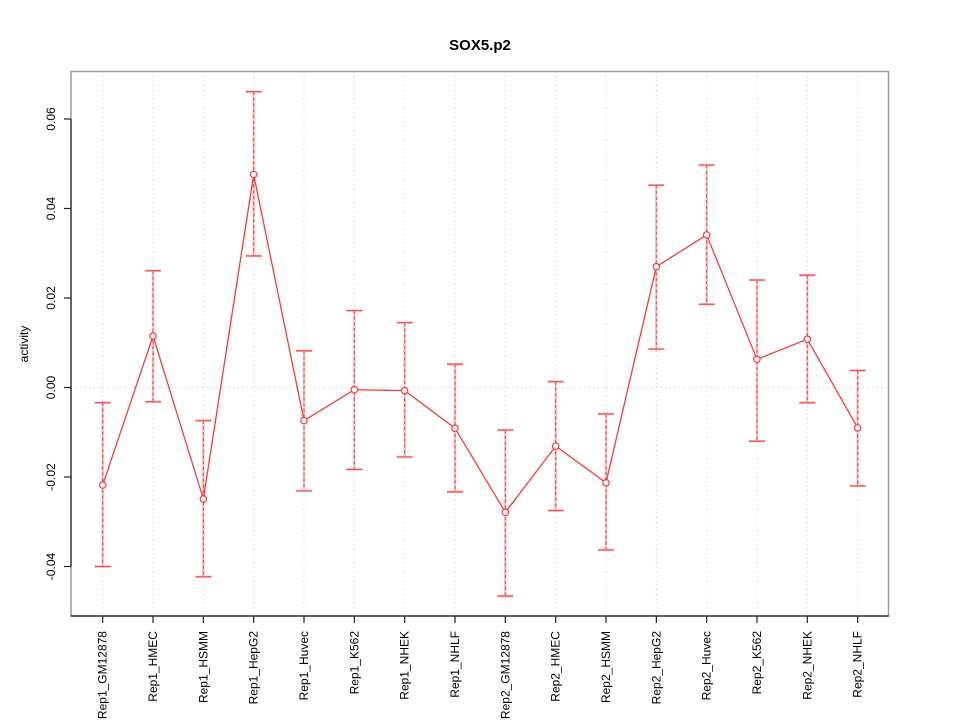  Describe the element at coordinates (51, 119) in the screenshot. I see `y-tick-label: 0.06` at that location.